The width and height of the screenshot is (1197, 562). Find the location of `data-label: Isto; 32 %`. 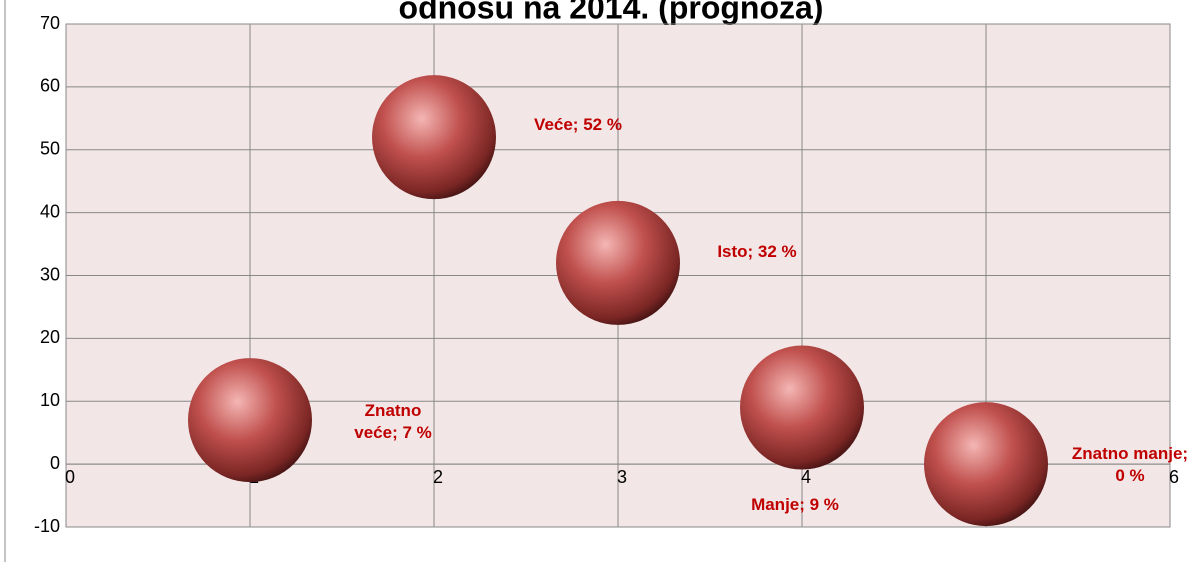

data-label: Isto; 32 % is located at coordinates (757, 251).